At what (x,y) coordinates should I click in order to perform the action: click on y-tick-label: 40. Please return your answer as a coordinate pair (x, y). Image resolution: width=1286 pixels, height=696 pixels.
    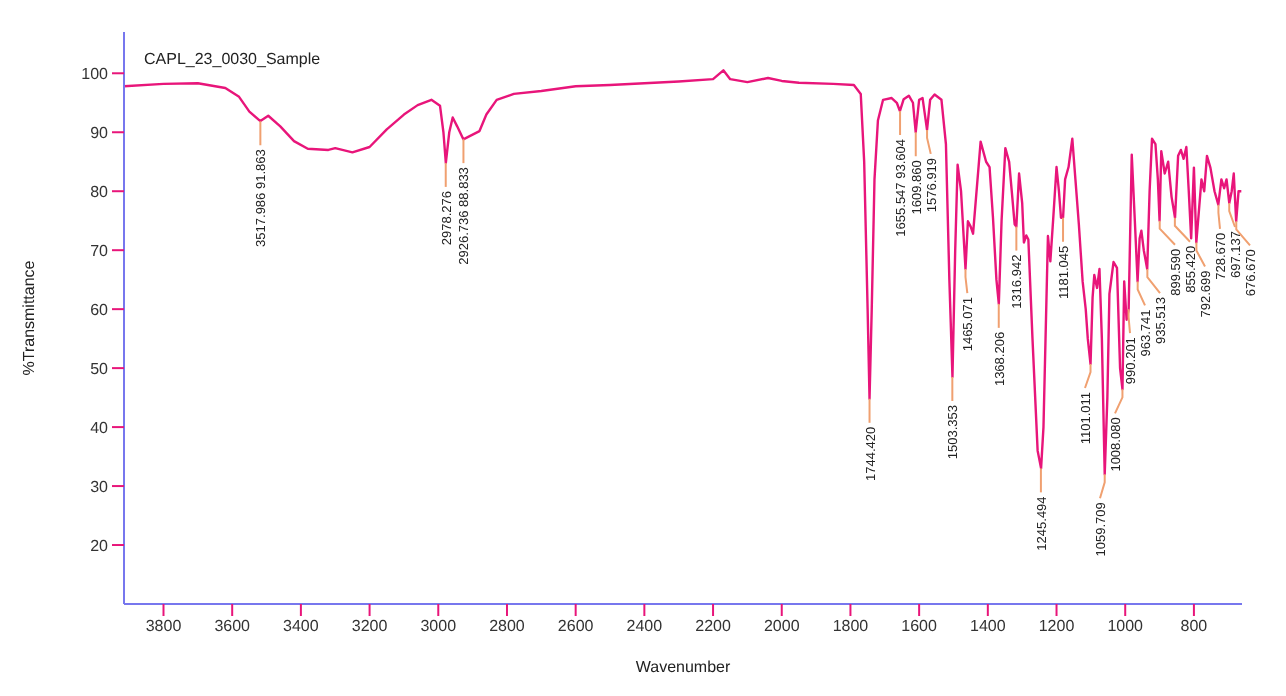
    Looking at the image, I should click on (100, 427).